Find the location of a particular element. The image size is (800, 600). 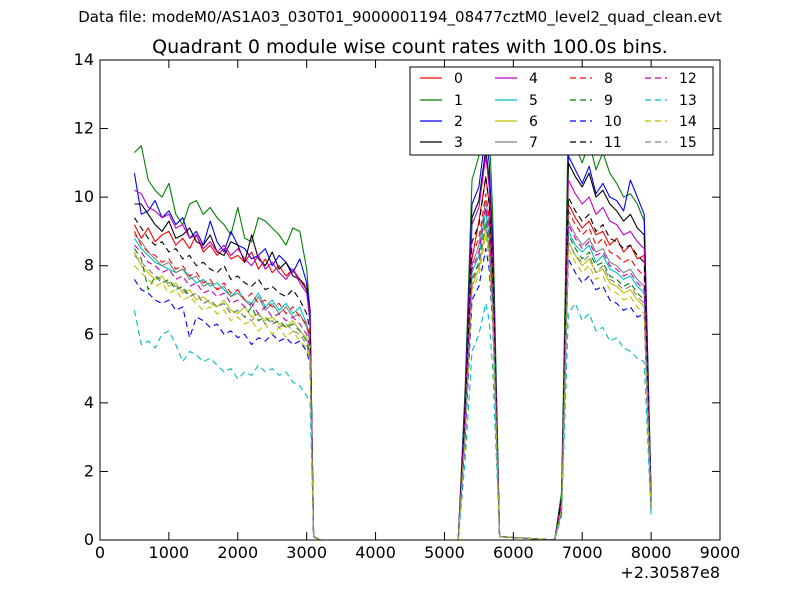

legend-label: 6 is located at coordinates (533, 122).